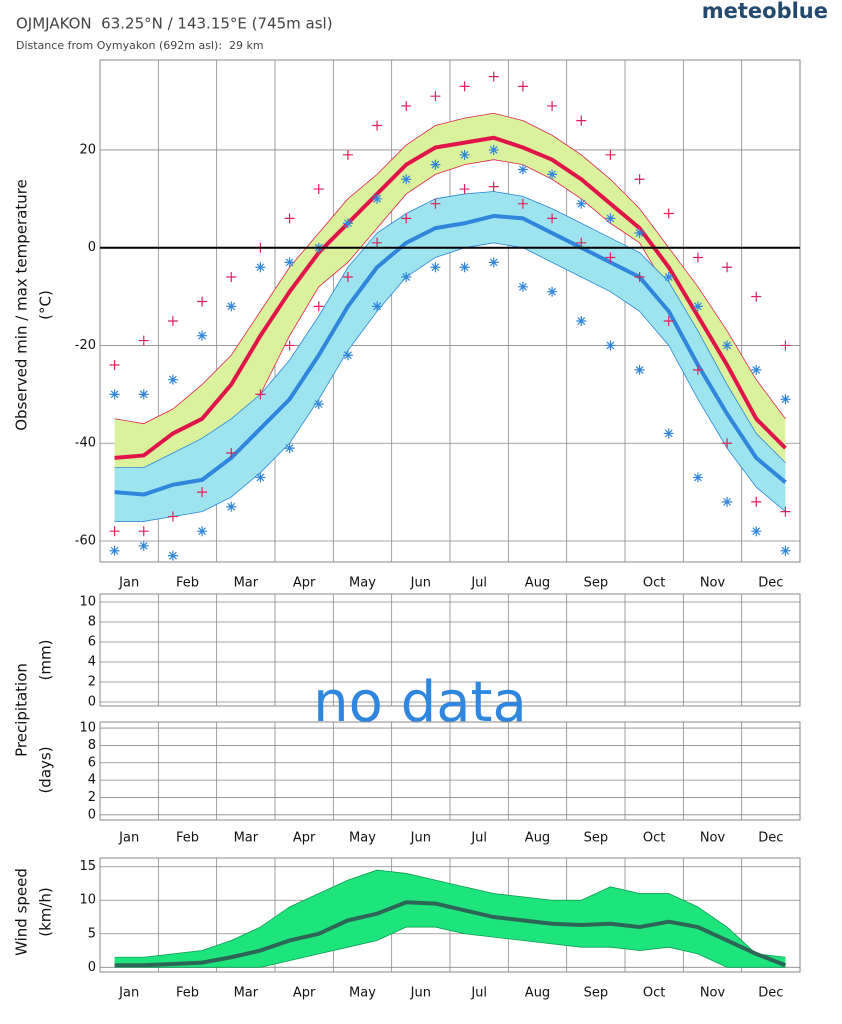  Describe the element at coordinates (174, 24) in the screenshot. I see `title: OJMJAKON 63.25°N / 143.15°E (745m asl)` at that location.